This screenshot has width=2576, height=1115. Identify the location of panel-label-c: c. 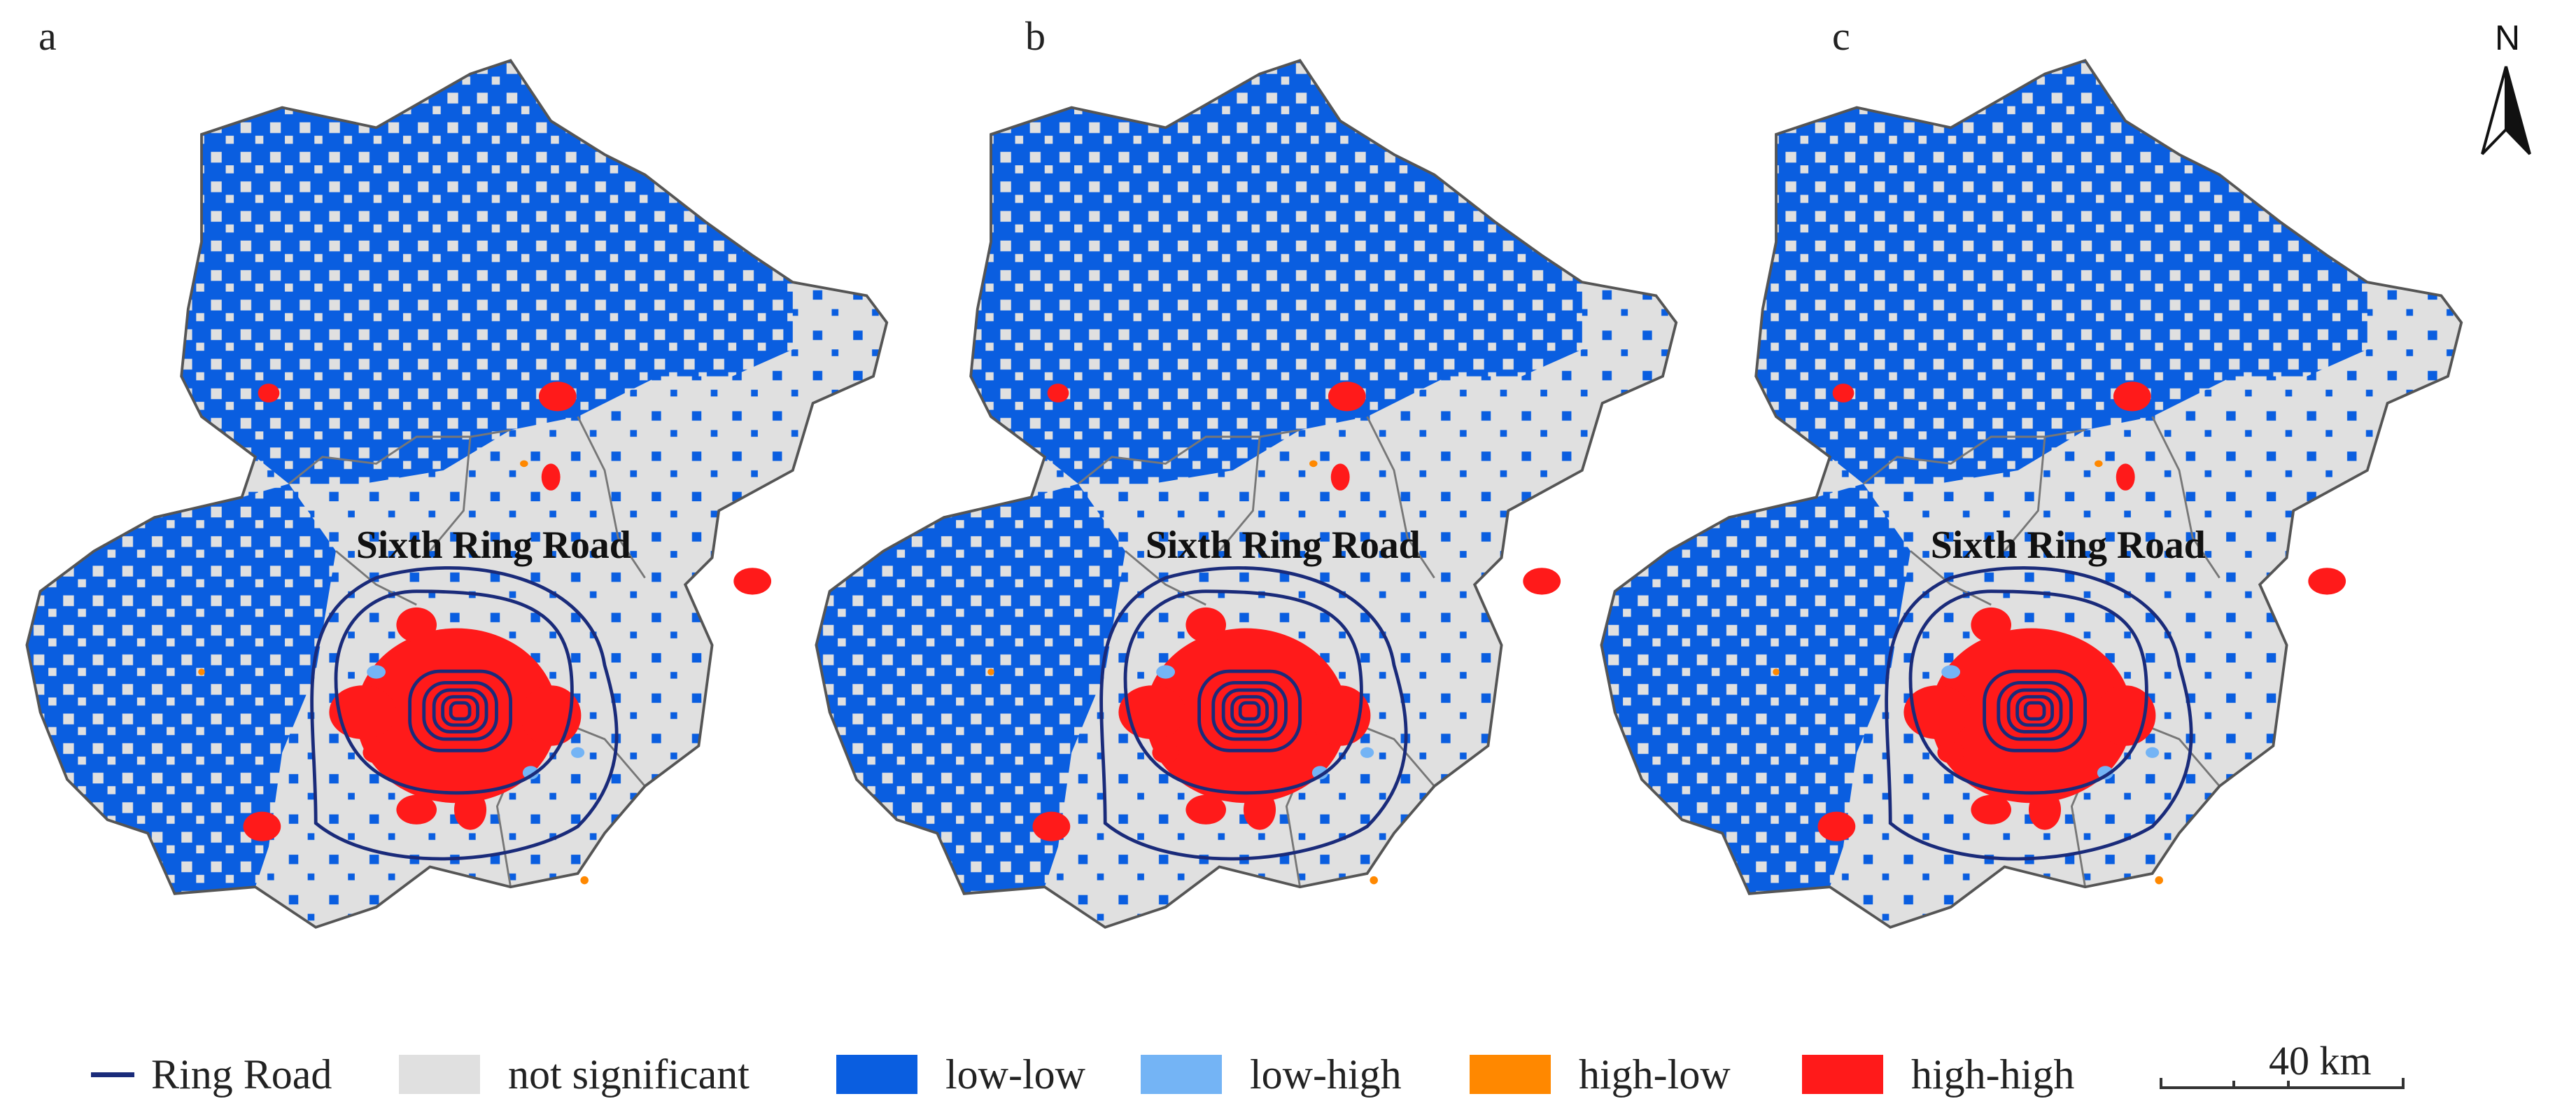
(1841, 36).